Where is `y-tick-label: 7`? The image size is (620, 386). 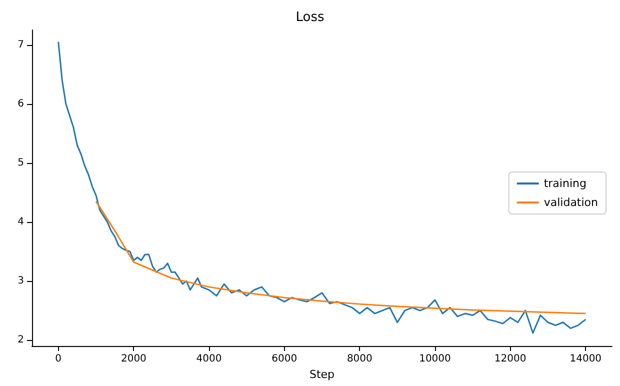
y-tick-label: 7 is located at coordinates (21, 44).